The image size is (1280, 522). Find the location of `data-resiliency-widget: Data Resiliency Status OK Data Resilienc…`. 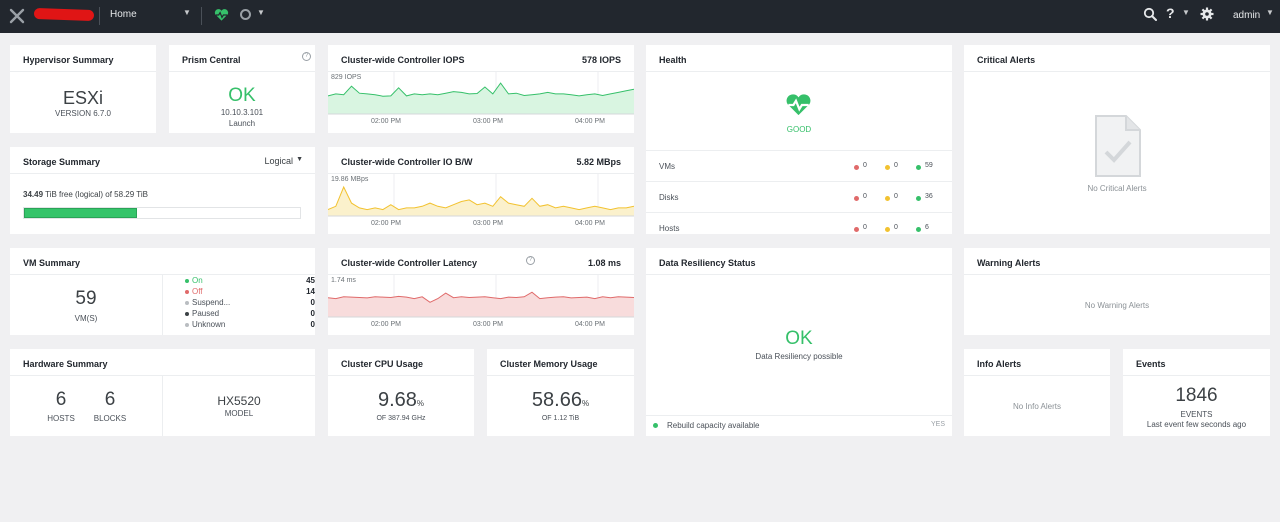

data-resiliency-widget: Data Resiliency Status OK Data Resilienc… is located at coordinates (799, 342).